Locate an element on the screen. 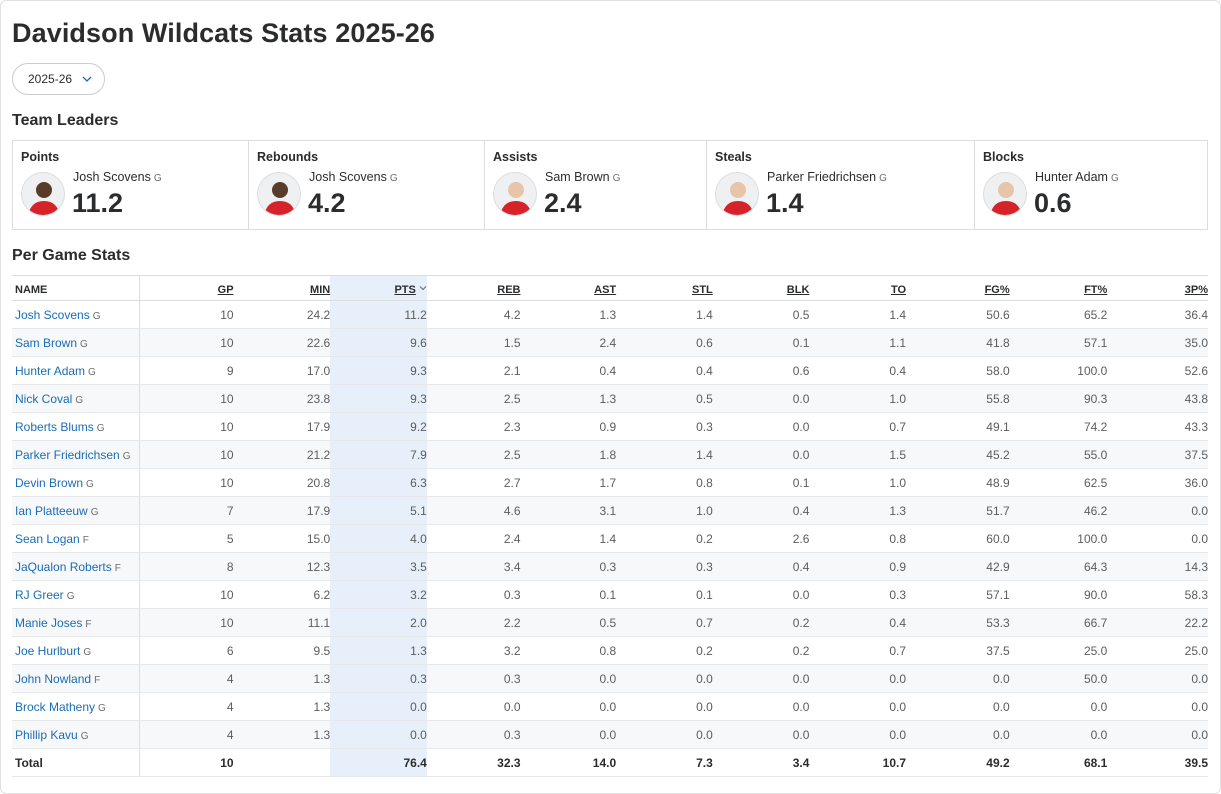  leader-value: 1.4 is located at coordinates (785, 203).